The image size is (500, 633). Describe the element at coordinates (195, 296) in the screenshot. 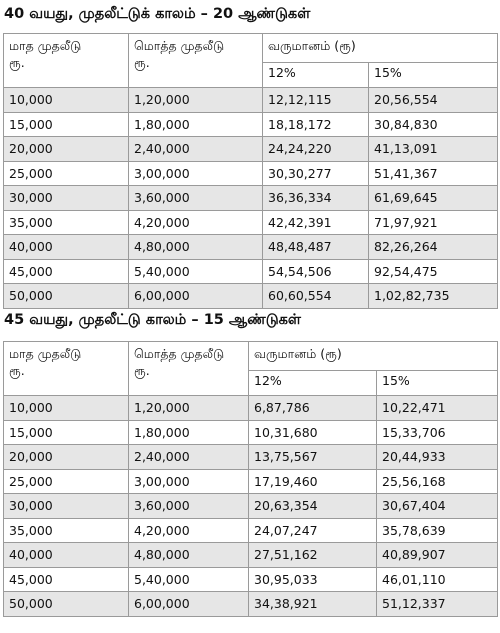

I see `total-investment-cell: 6,00,000` at that location.